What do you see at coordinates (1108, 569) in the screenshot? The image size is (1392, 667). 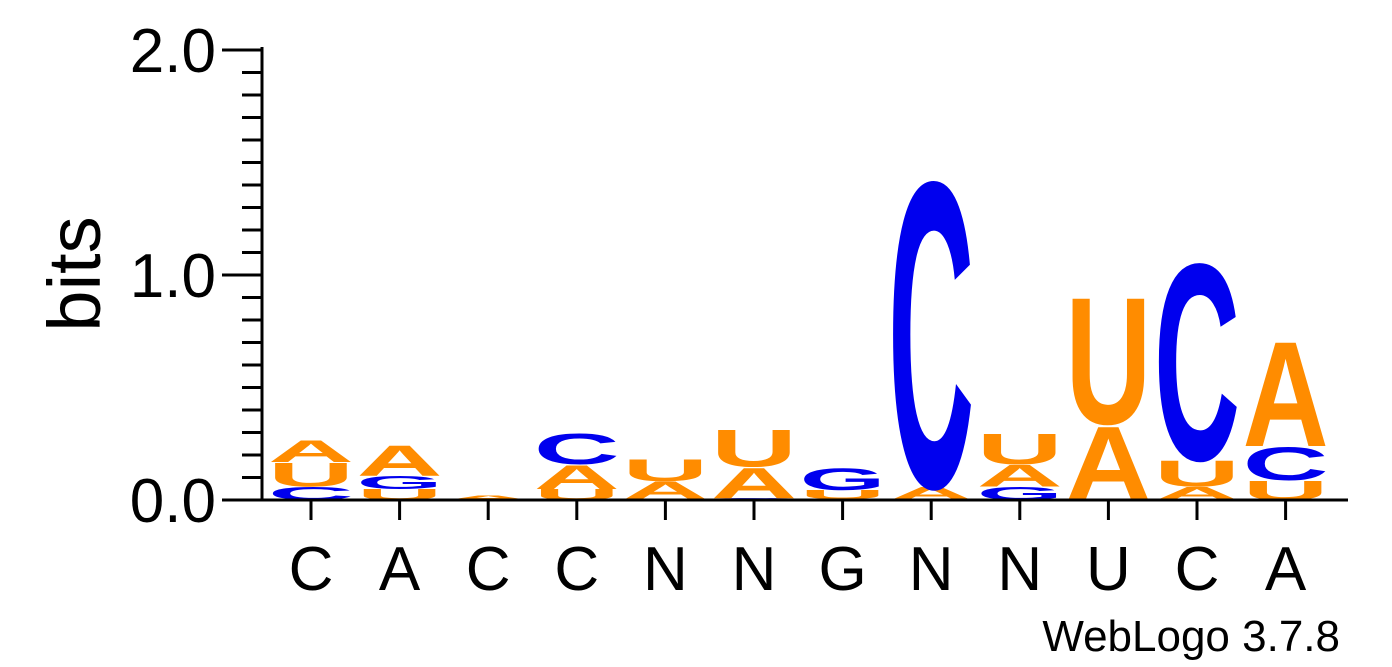 I see `position-label: U` at bounding box center [1108, 569].